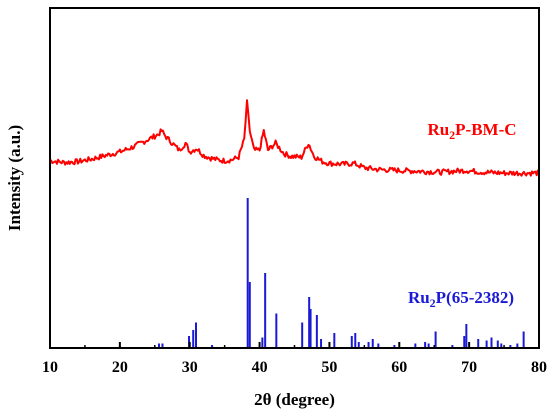 The height and width of the screenshot is (414, 550). I want to click on x-axis-tick-labels: 10 20 30 40 50 60 70 80, so click(294, 367).